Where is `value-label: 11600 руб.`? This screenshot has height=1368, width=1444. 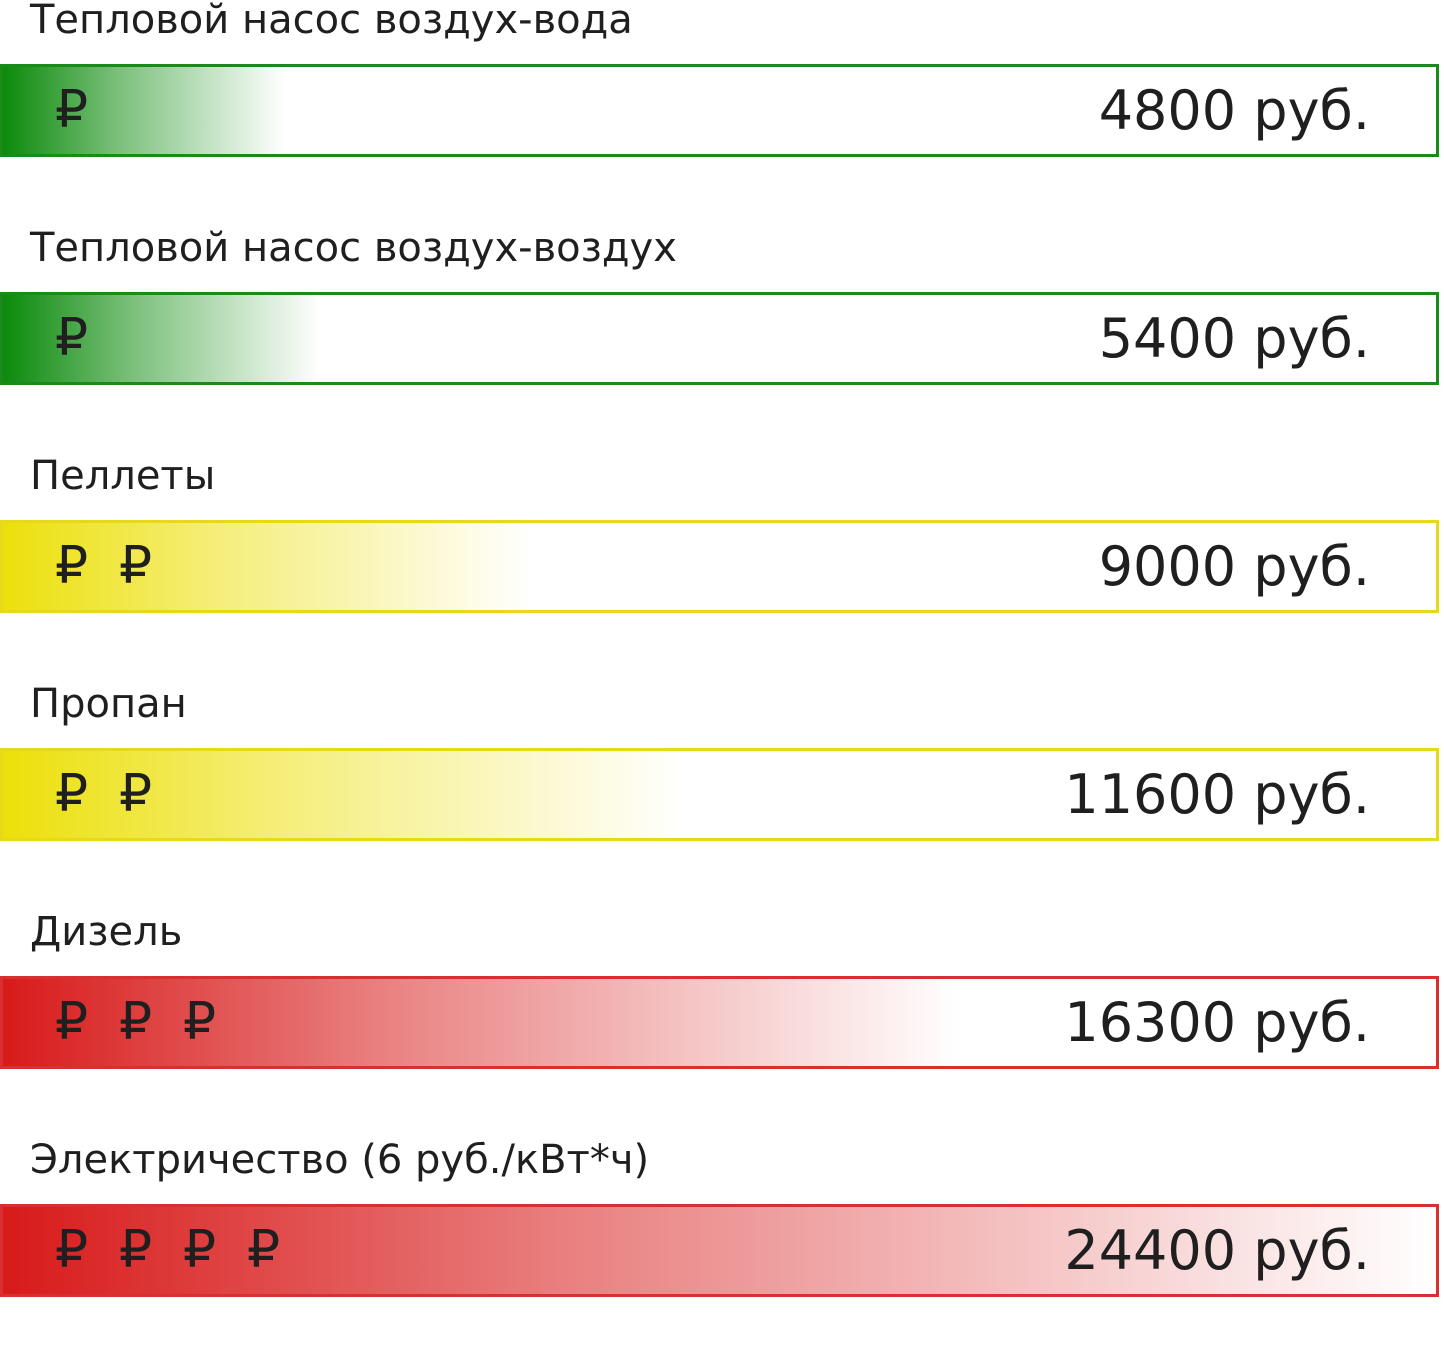
value-label: 11600 руб. is located at coordinates (1217, 794).